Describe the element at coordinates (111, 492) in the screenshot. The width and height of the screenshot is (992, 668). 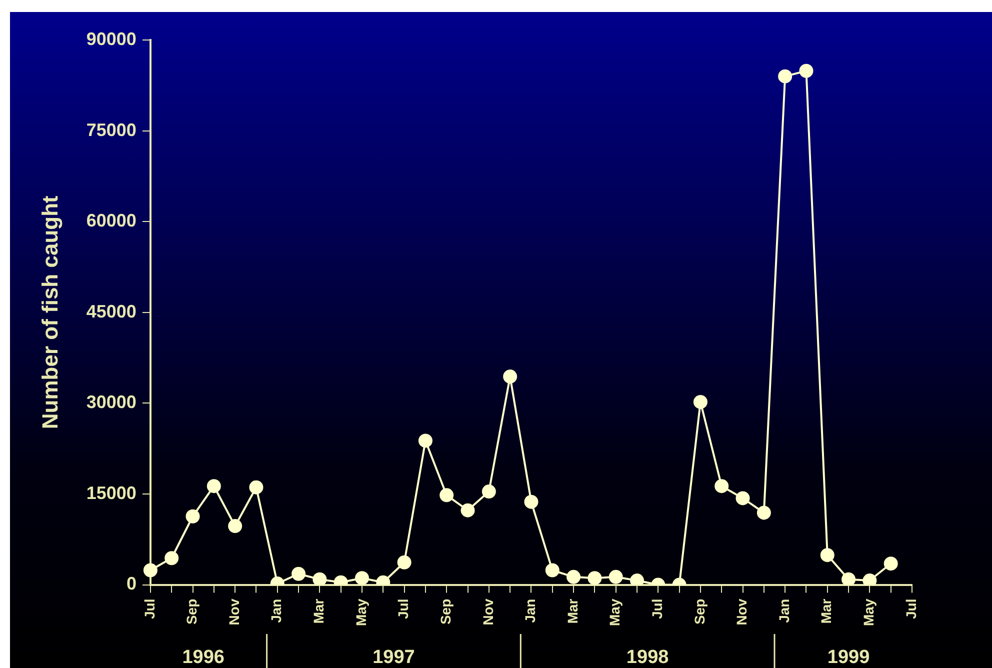
I see `y-tick-label: 15000` at that location.